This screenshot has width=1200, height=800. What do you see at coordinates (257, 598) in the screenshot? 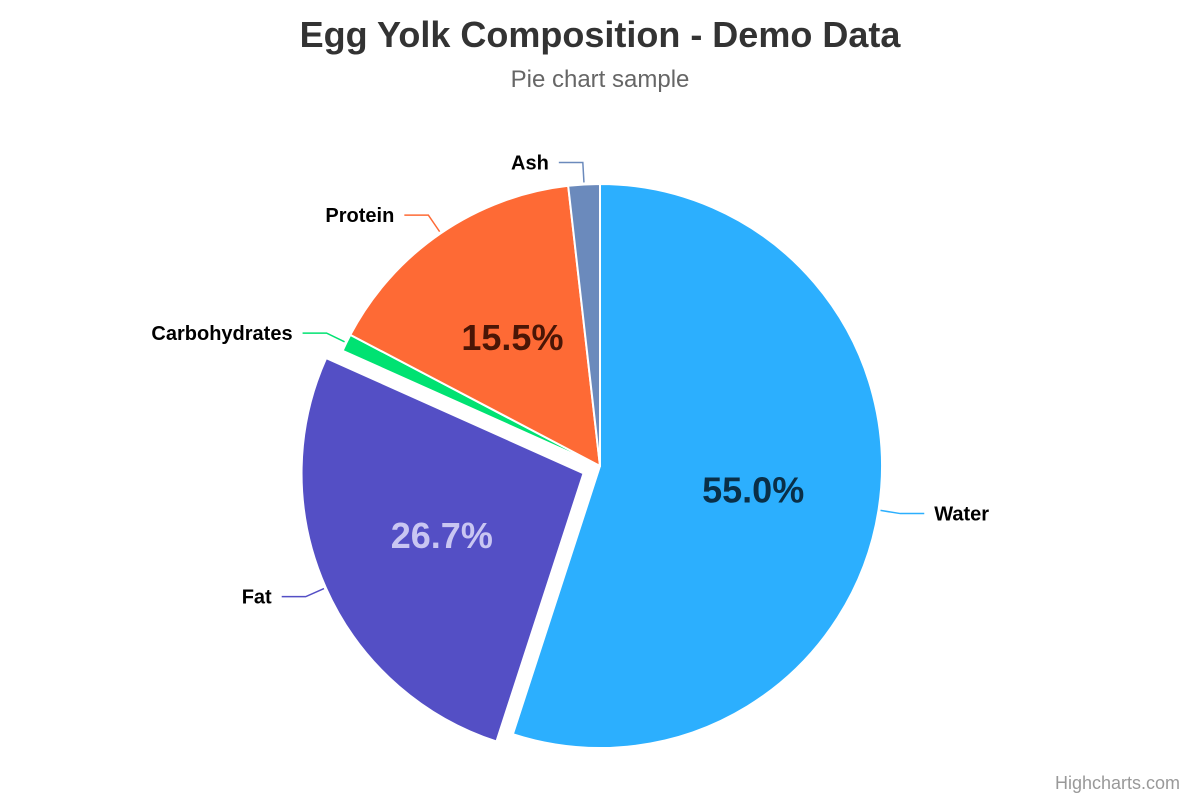
I see `slice-name-label-fat: Fat` at bounding box center [257, 598].